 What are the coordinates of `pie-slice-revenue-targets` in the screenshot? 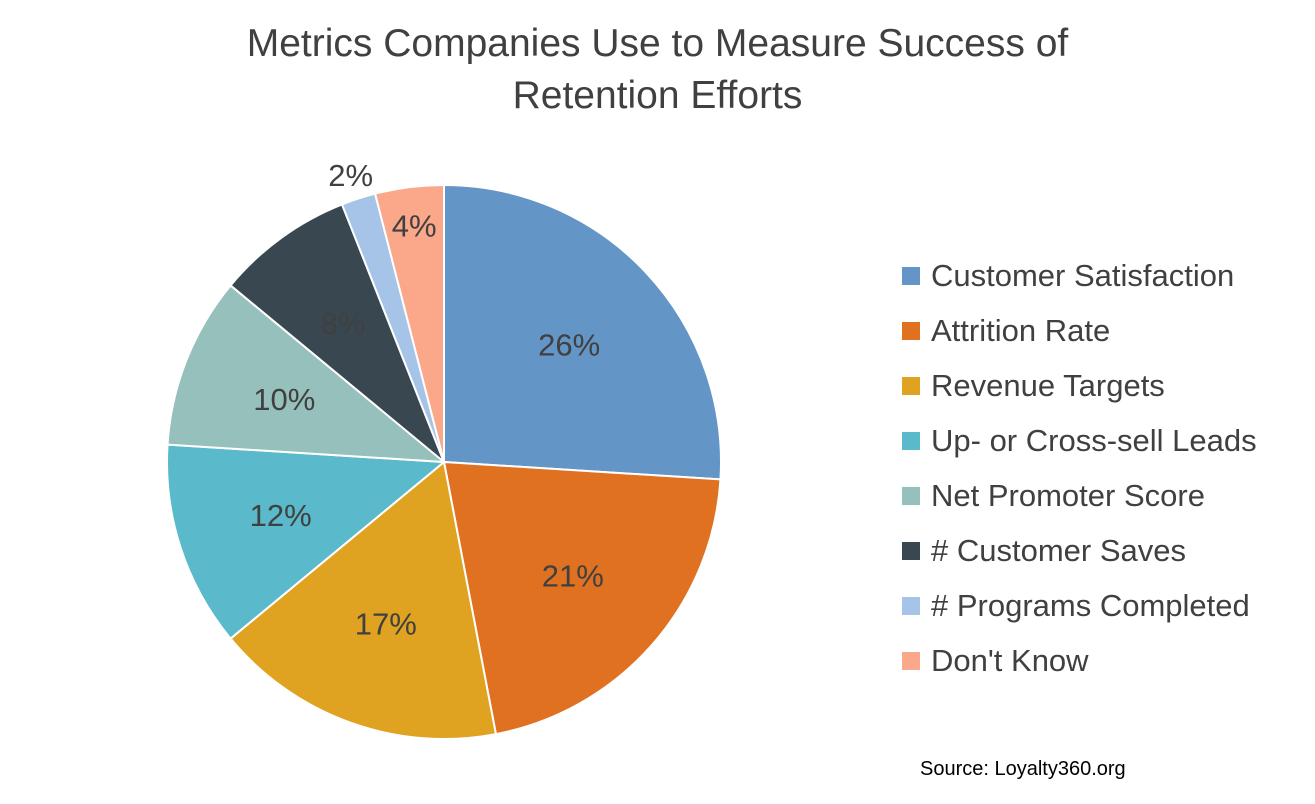 It's located at (363, 600).